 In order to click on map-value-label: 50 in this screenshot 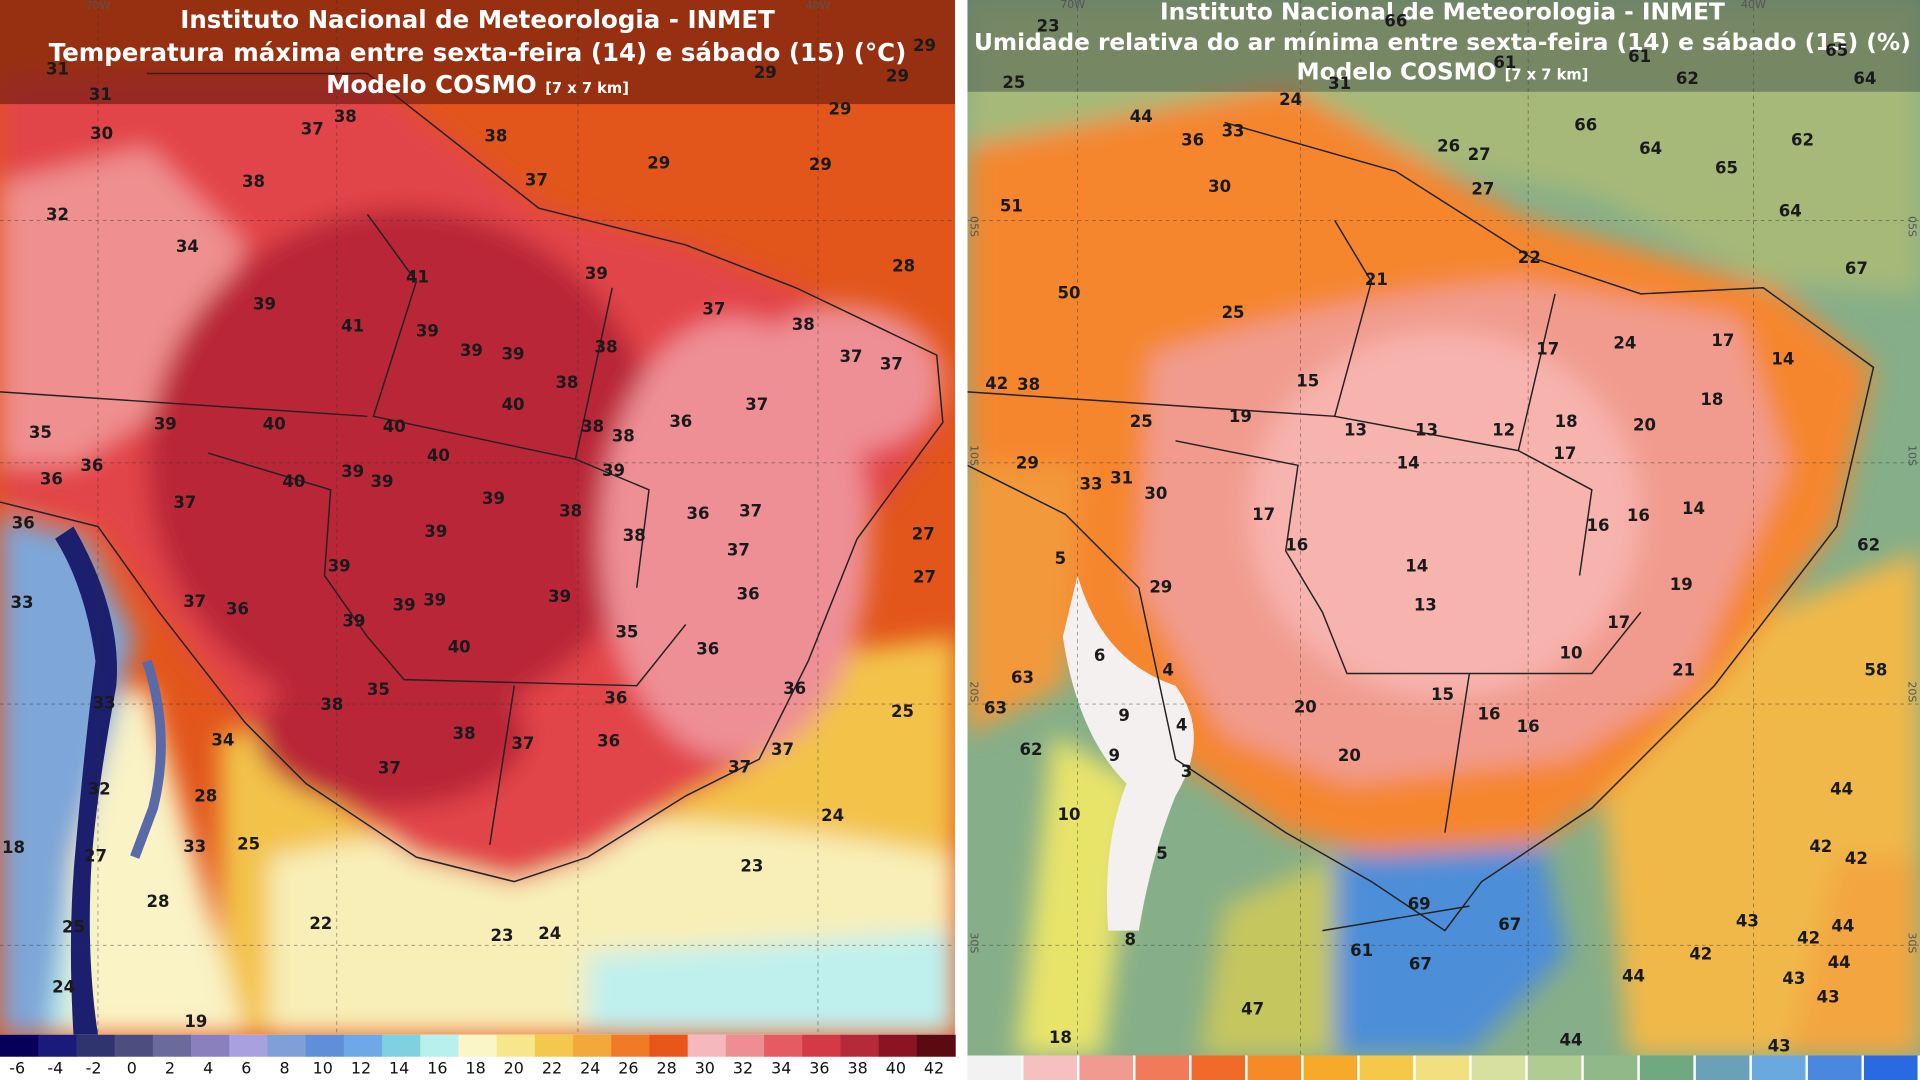, I will do `click(1068, 292)`.